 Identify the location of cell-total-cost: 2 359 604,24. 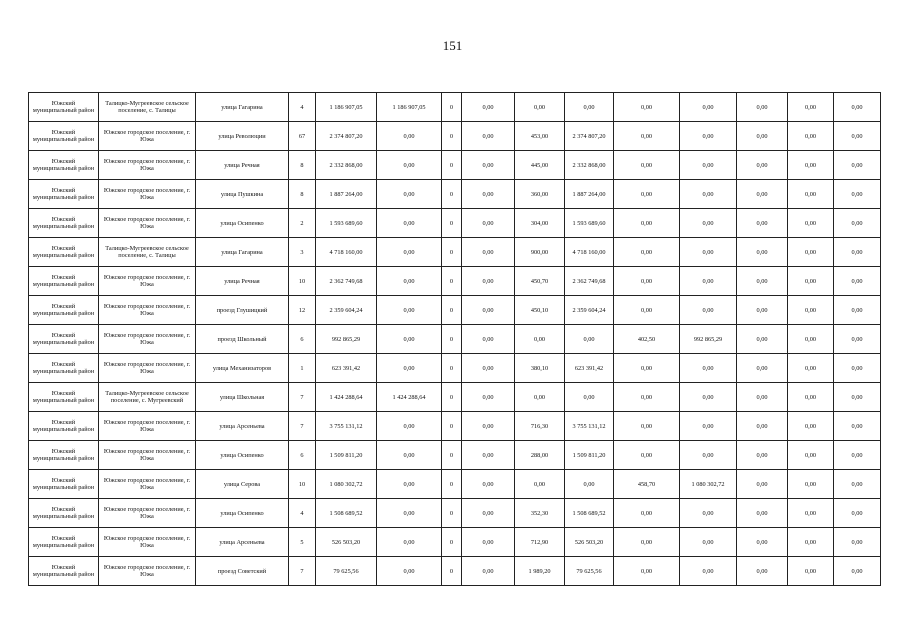
(346, 310).